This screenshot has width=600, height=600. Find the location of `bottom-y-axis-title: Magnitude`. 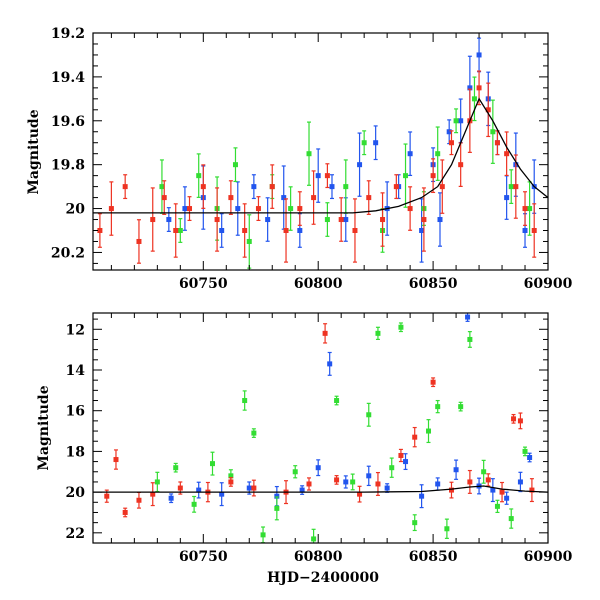

bottom-y-axis-title: Magnitude is located at coordinates (44, 427).